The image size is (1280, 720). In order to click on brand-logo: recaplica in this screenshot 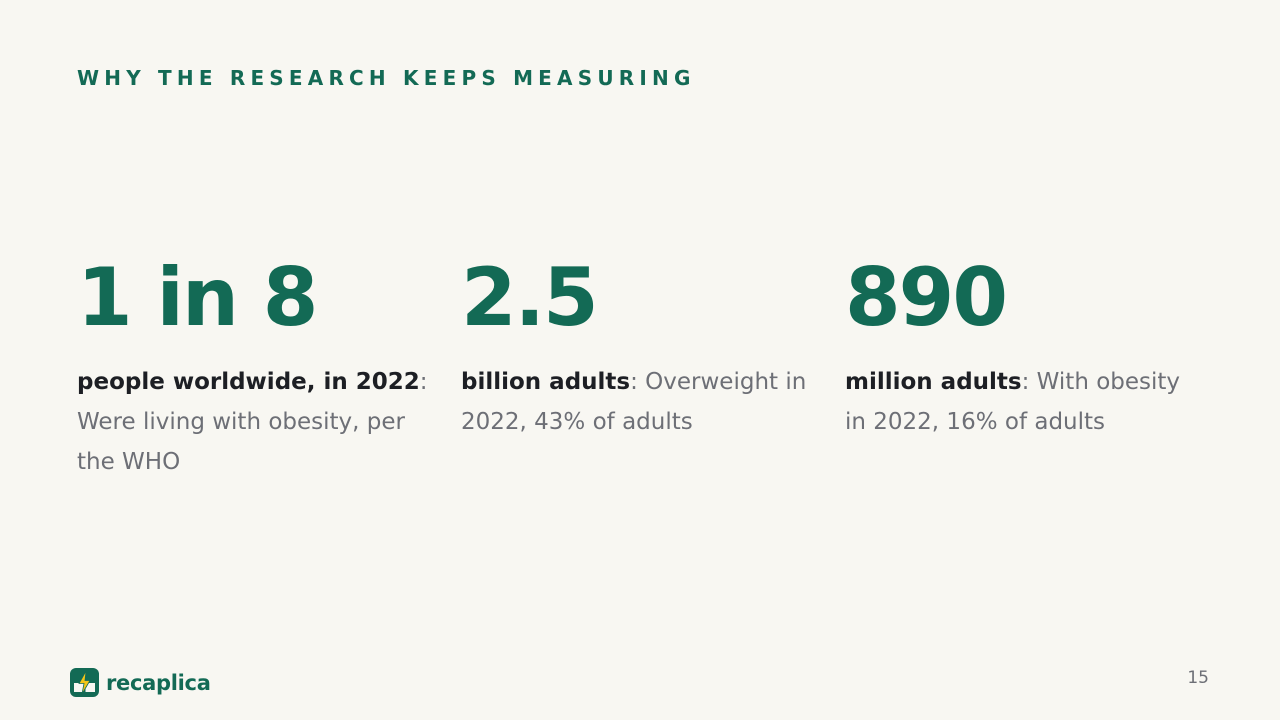, I will do `click(140, 682)`.